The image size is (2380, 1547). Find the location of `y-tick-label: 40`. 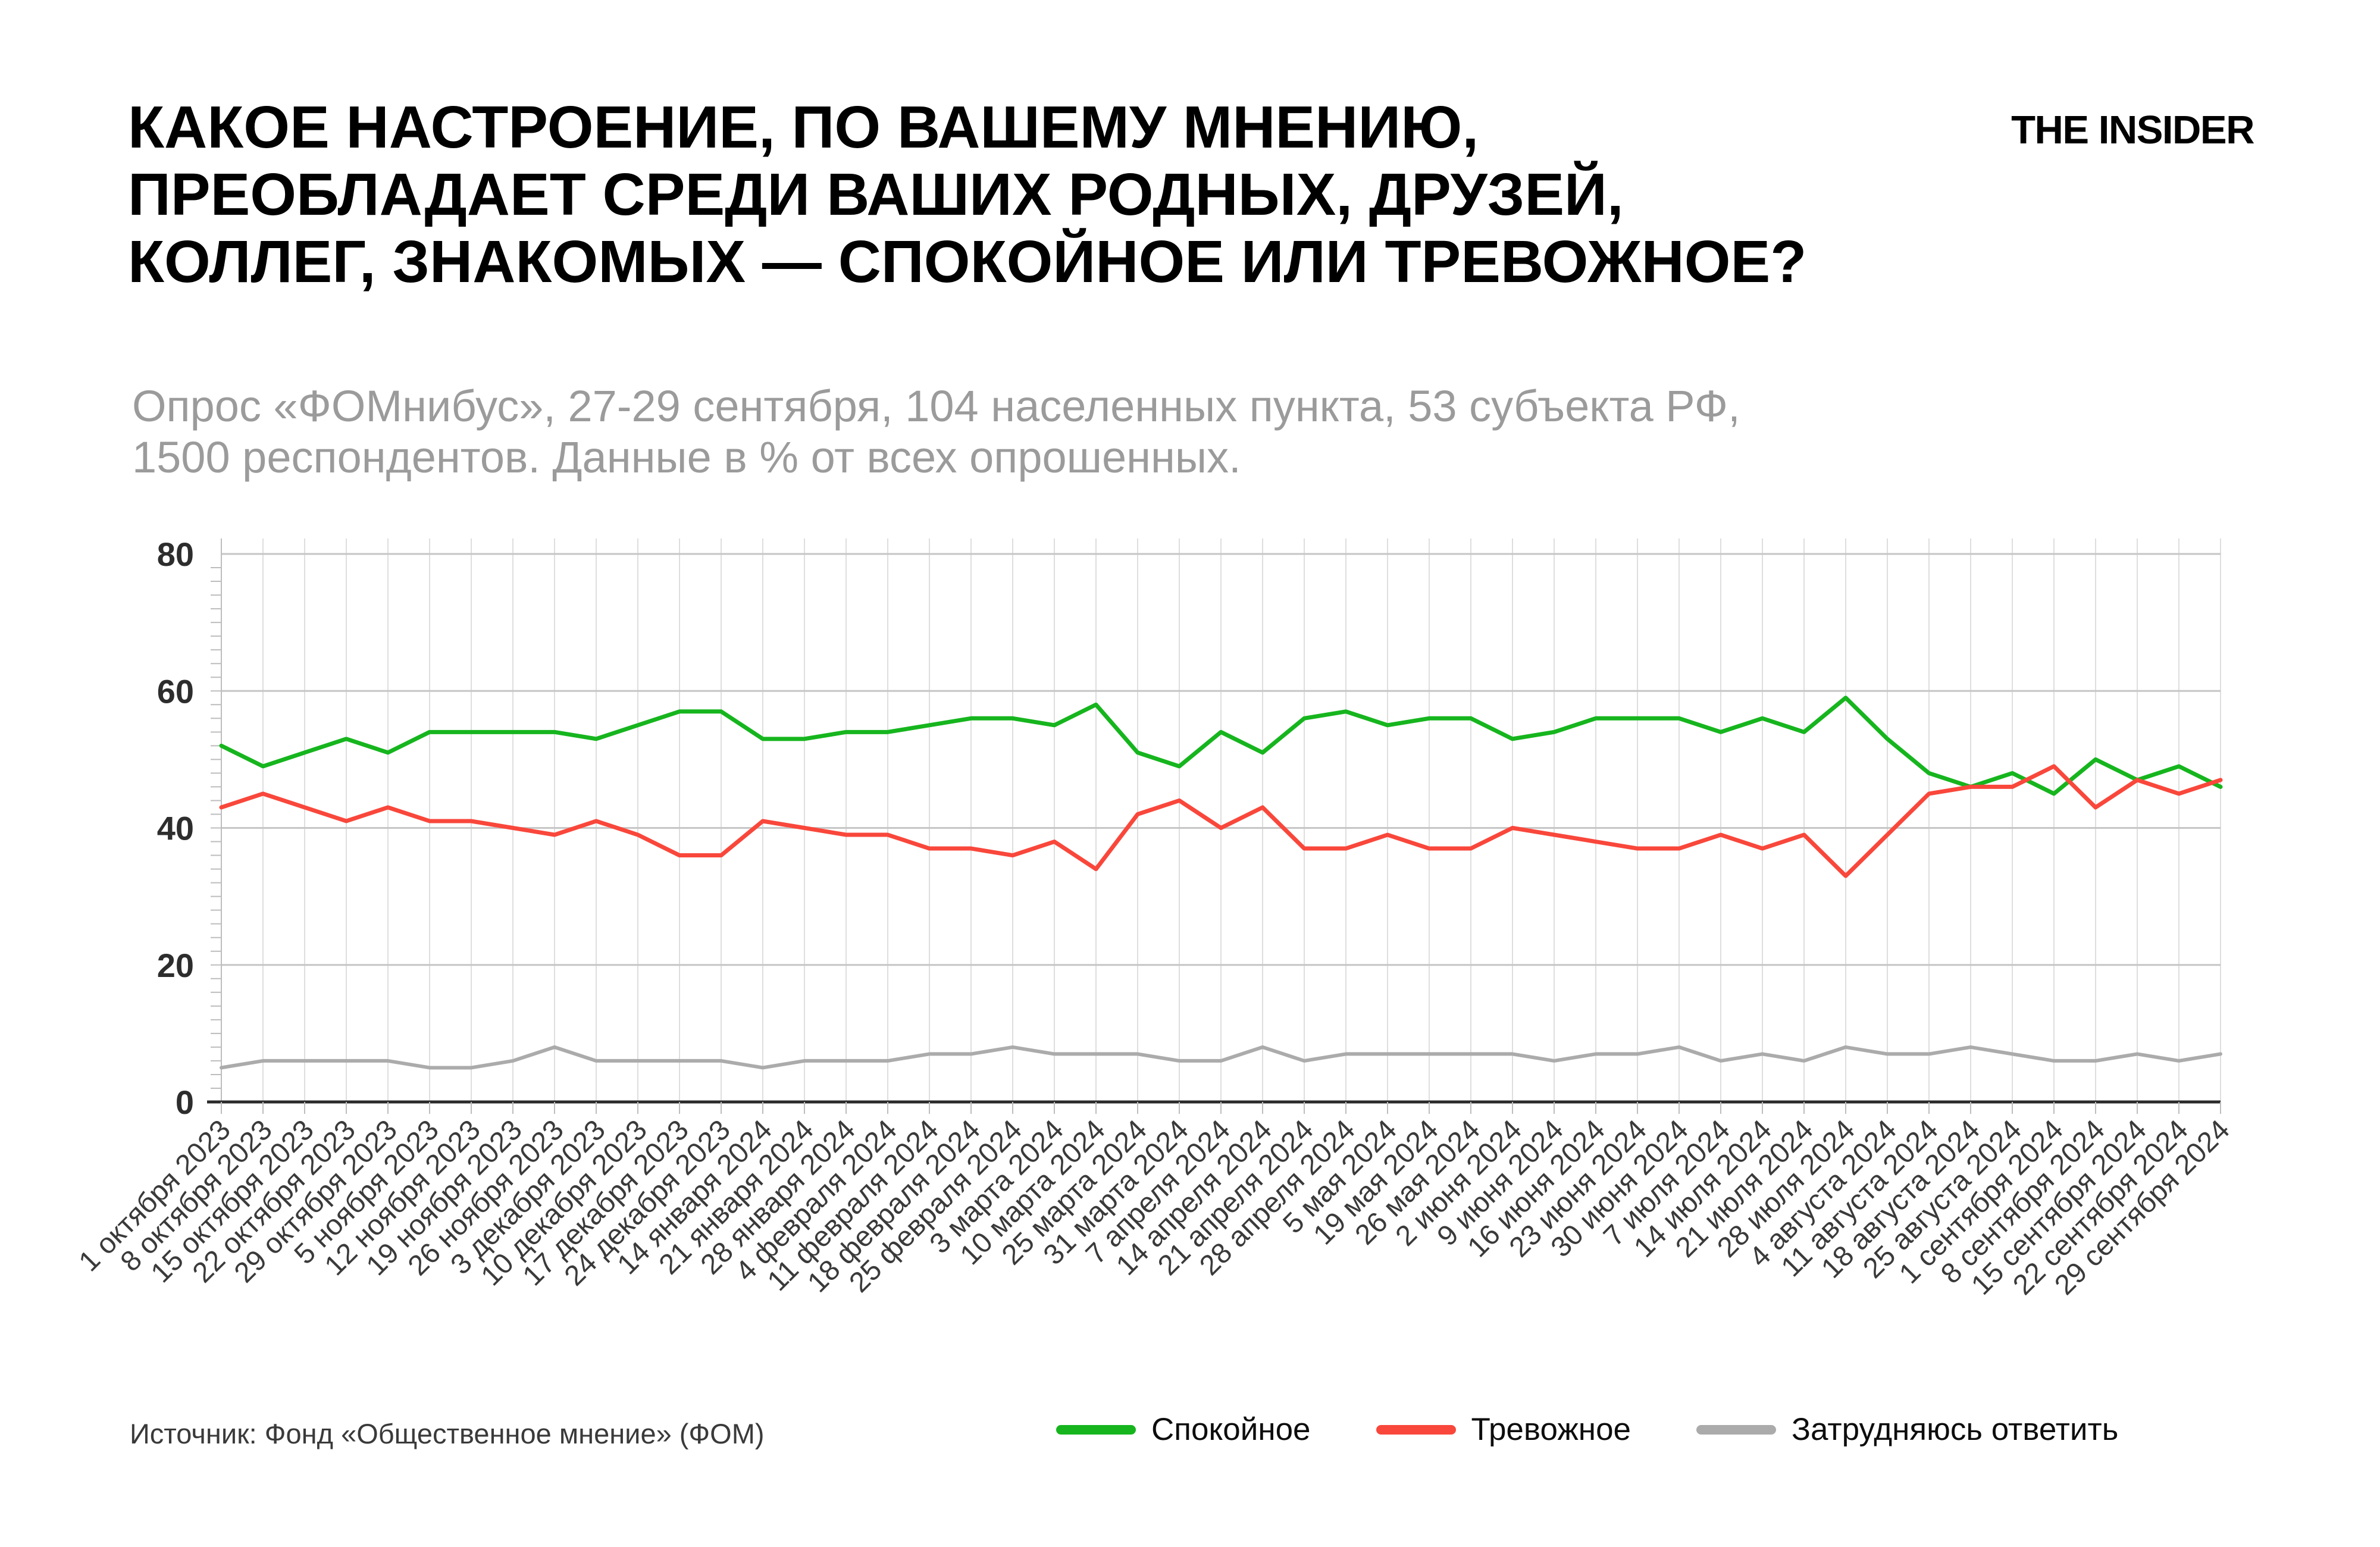

y-tick-label: 40 is located at coordinates (175, 828).